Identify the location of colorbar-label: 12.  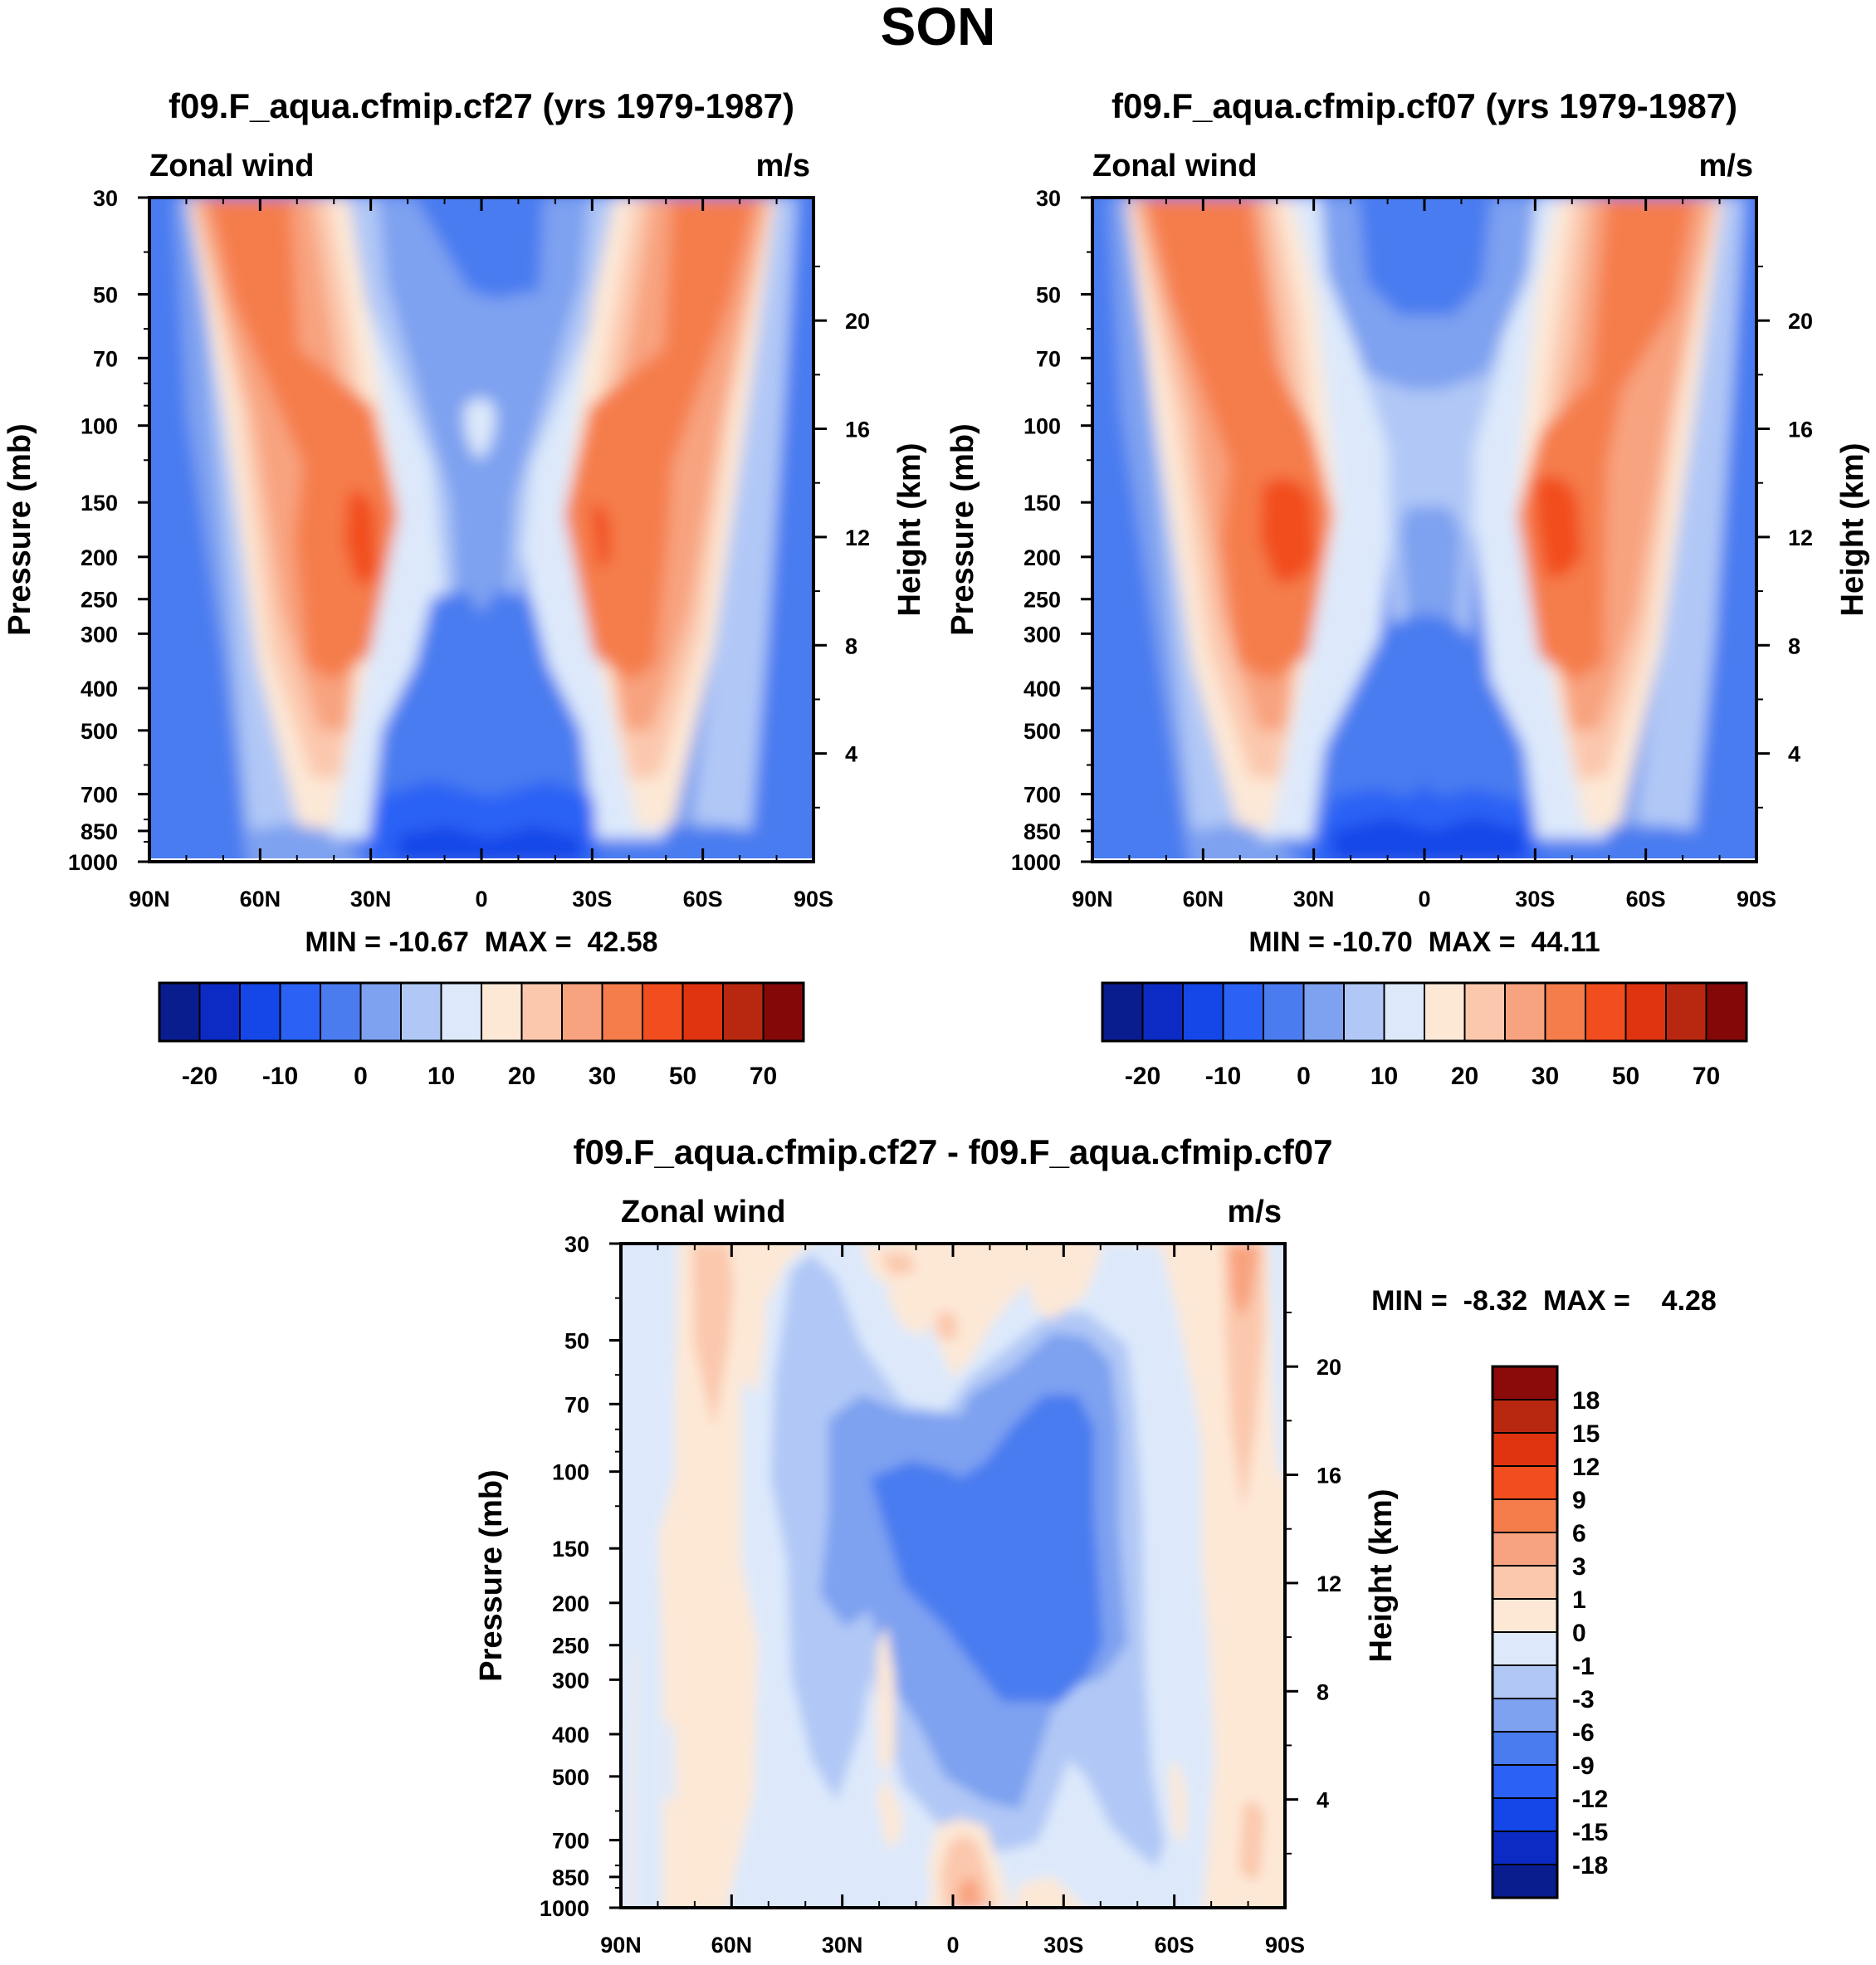
(1586, 1467).